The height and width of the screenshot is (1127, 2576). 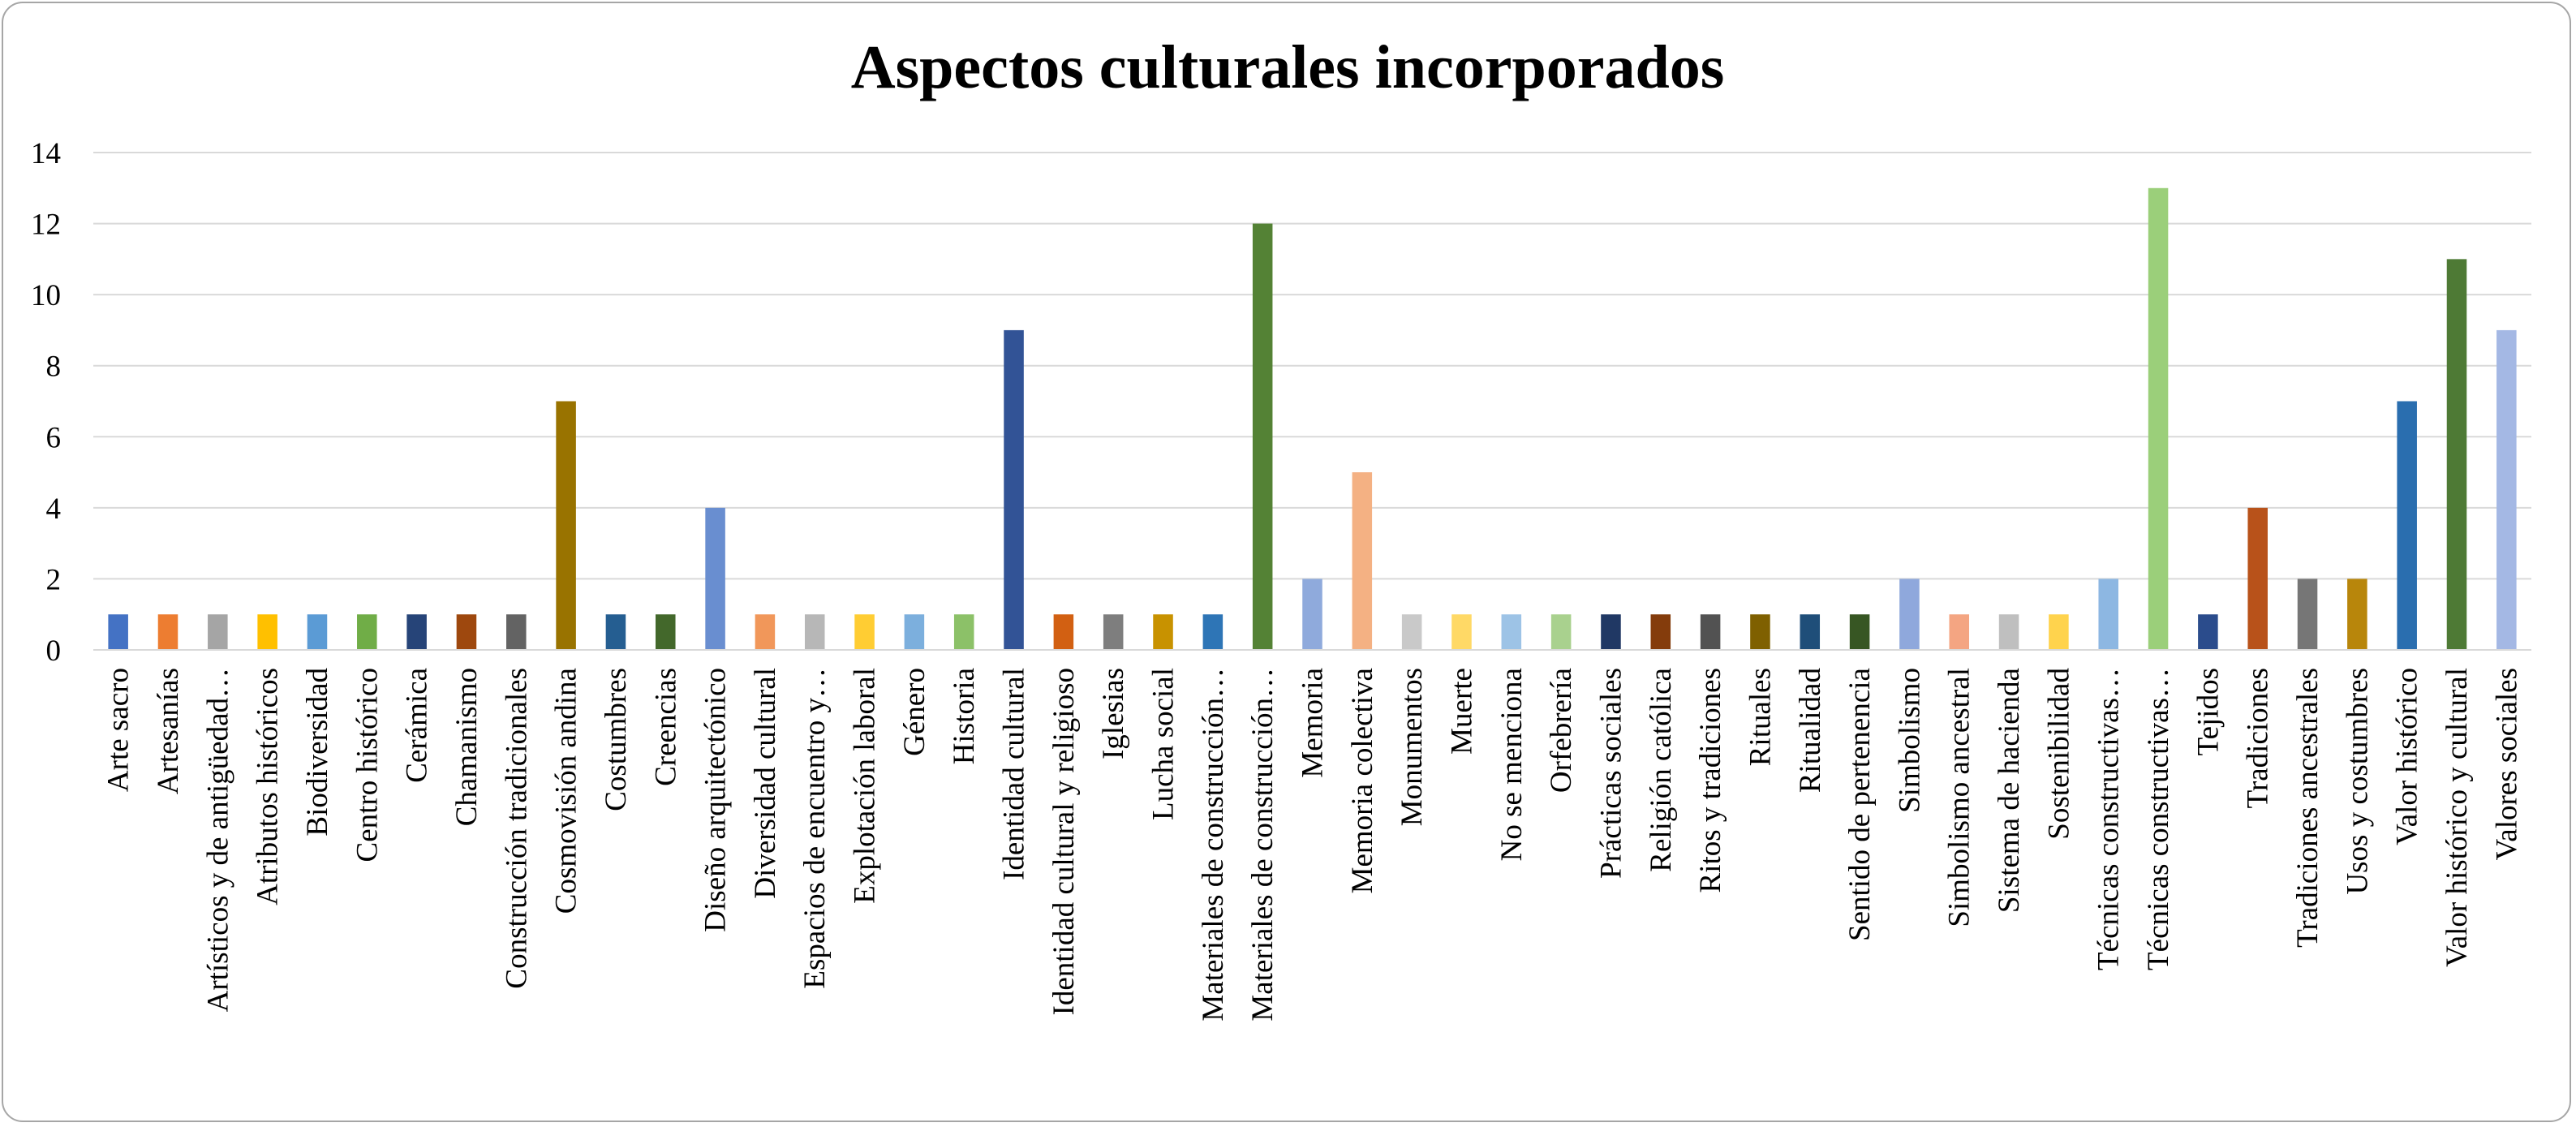 What do you see at coordinates (1761, 717) in the screenshot?
I see `x-category-label: Rituales` at bounding box center [1761, 717].